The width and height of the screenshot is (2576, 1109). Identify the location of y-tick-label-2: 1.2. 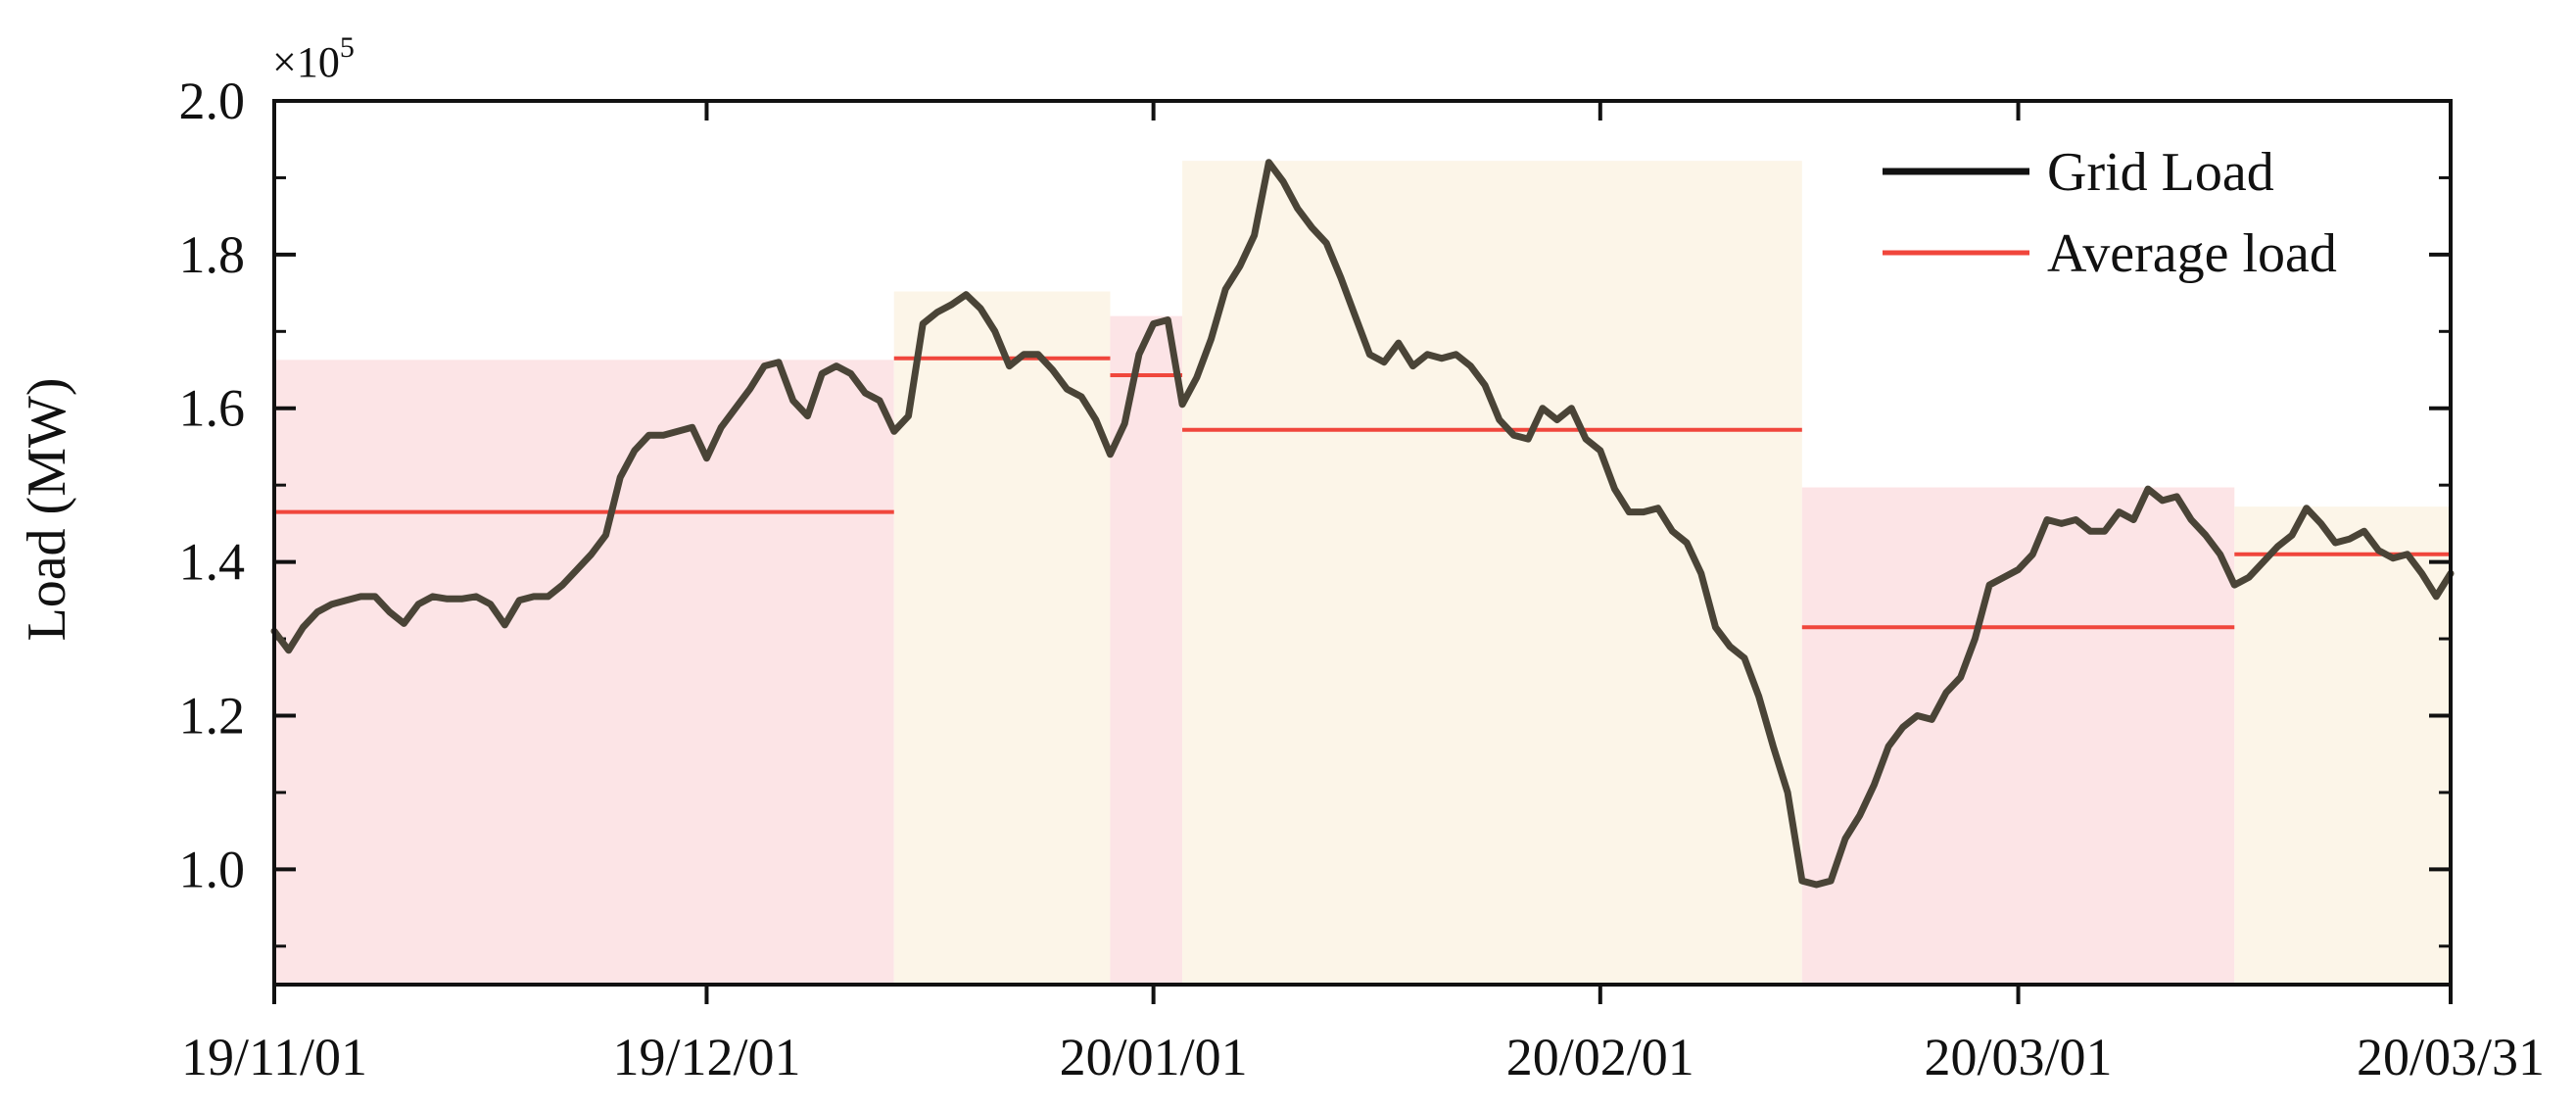
(213, 715).